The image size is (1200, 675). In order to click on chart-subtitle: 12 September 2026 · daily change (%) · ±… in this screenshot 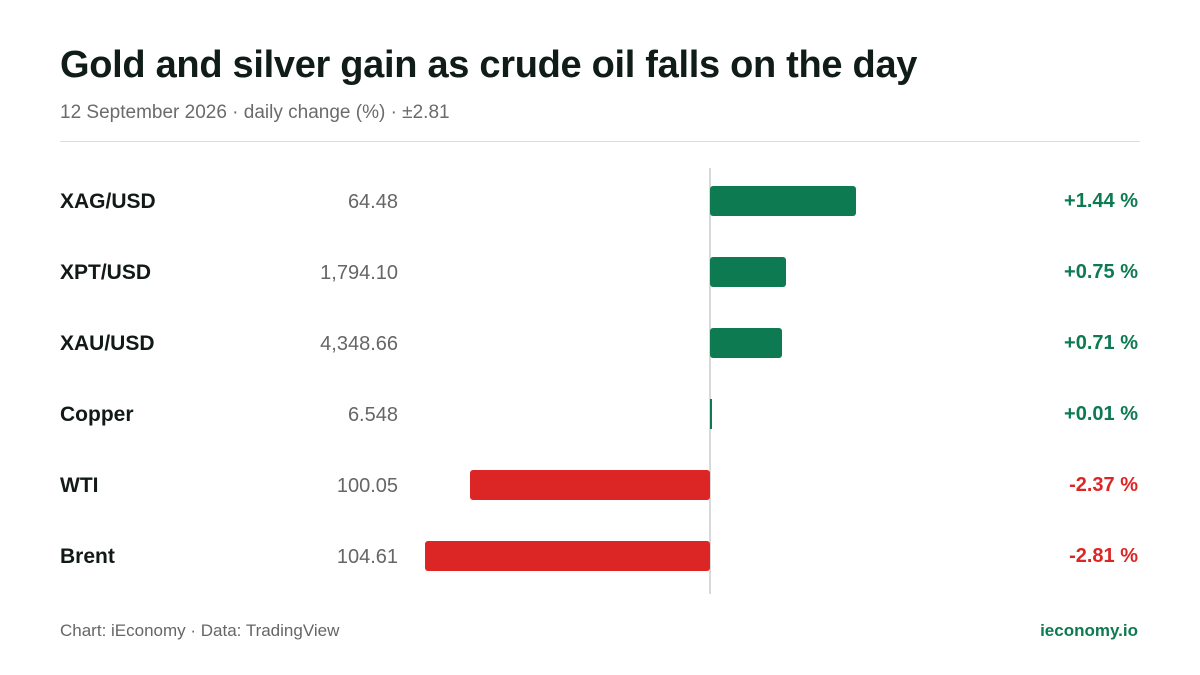, I will do `click(255, 112)`.